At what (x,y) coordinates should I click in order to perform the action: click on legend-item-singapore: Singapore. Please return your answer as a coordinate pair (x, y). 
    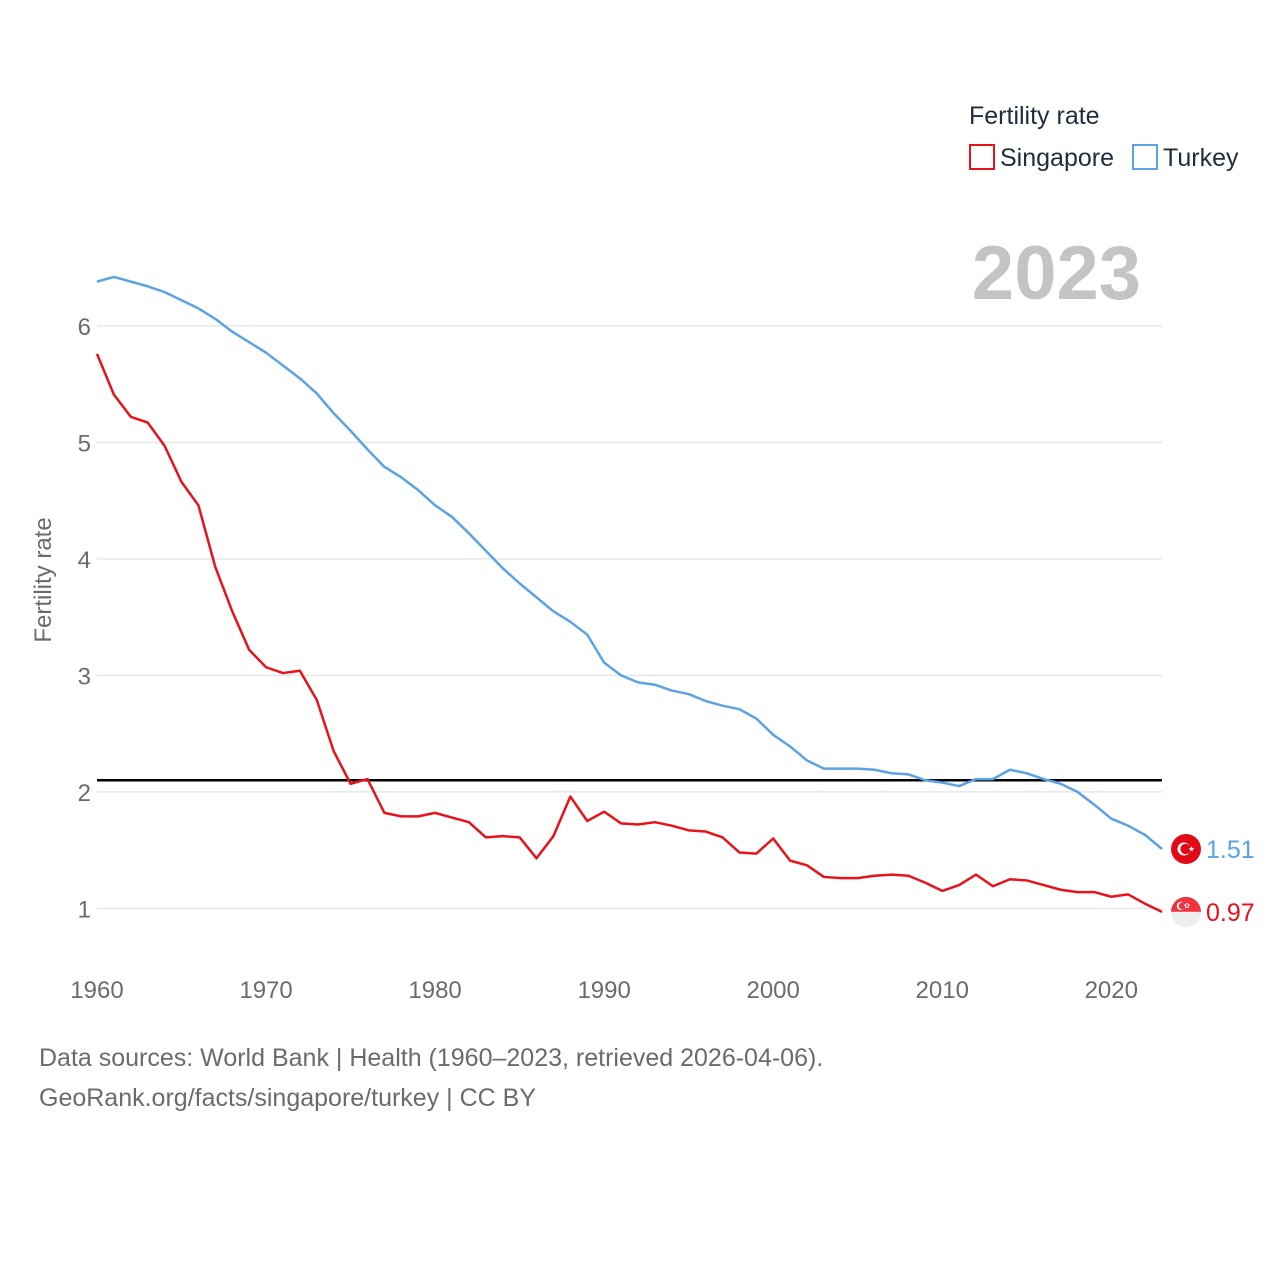
    Looking at the image, I should click on (1041, 158).